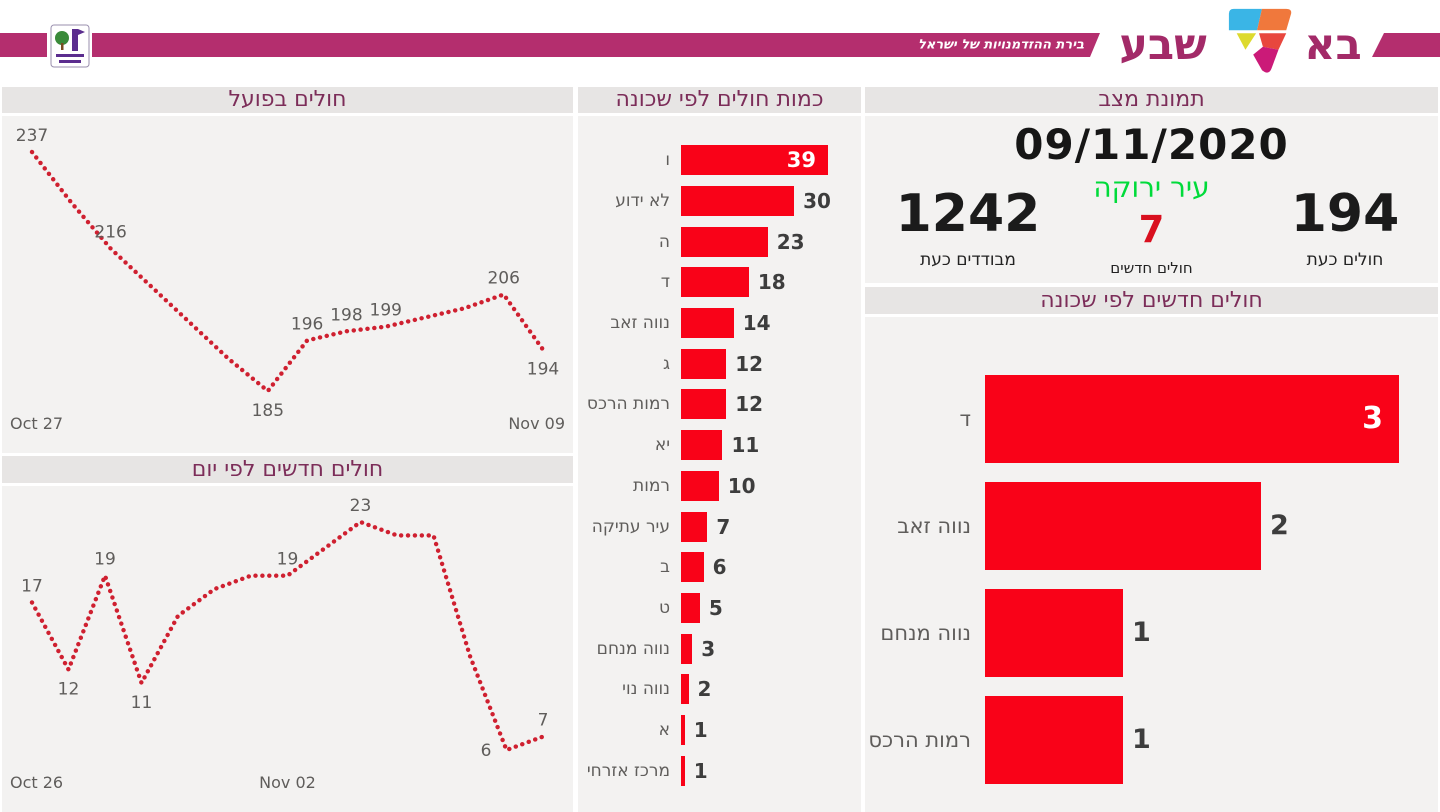  What do you see at coordinates (667, 160) in the screenshot?
I see `category-label: ו` at bounding box center [667, 160].